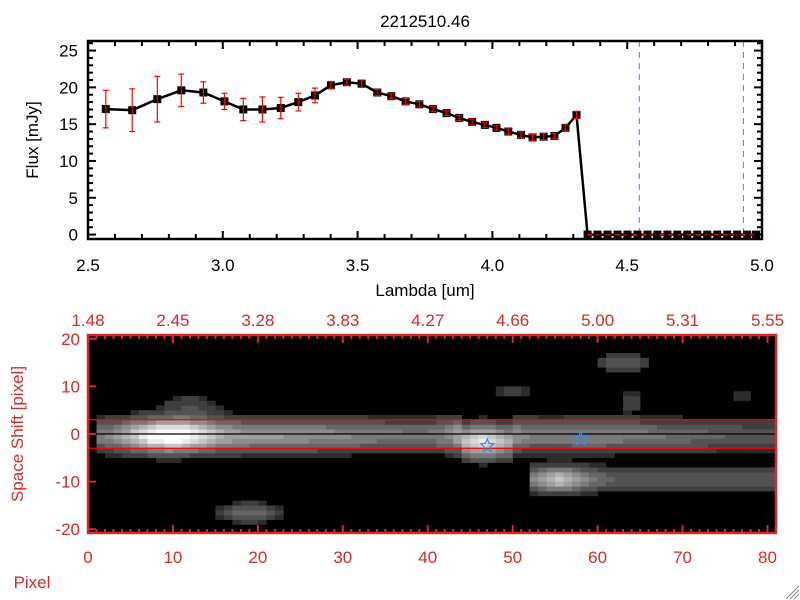  Describe the element at coordinates (792, 592) in the screenshot. I see `resize-grip-icon` at that location.